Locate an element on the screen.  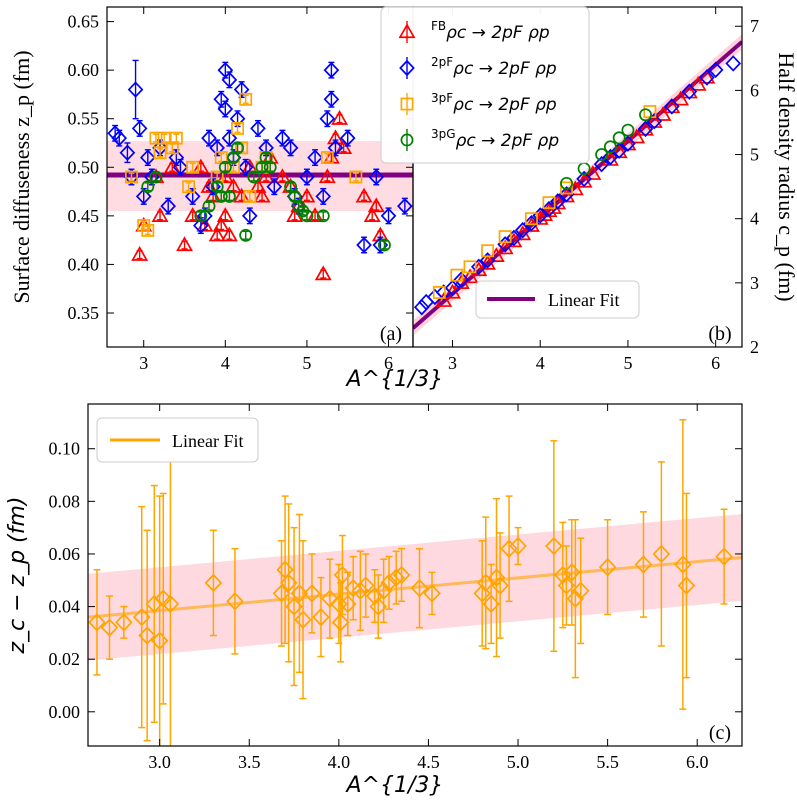
y-tick-label: 0.60 is located at coordinates (84, 70).